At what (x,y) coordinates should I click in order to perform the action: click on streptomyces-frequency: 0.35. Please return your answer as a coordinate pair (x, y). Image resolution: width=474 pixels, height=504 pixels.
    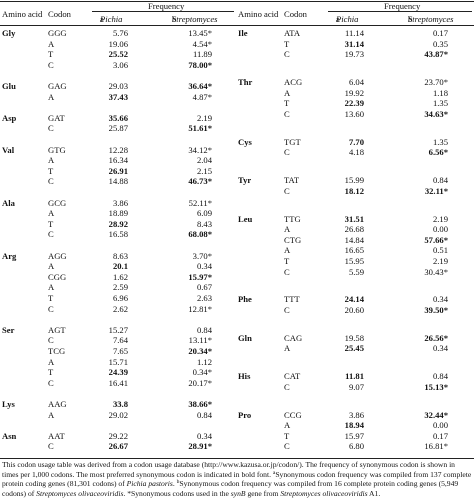
    Looking at the image, I should click on (440, 43).